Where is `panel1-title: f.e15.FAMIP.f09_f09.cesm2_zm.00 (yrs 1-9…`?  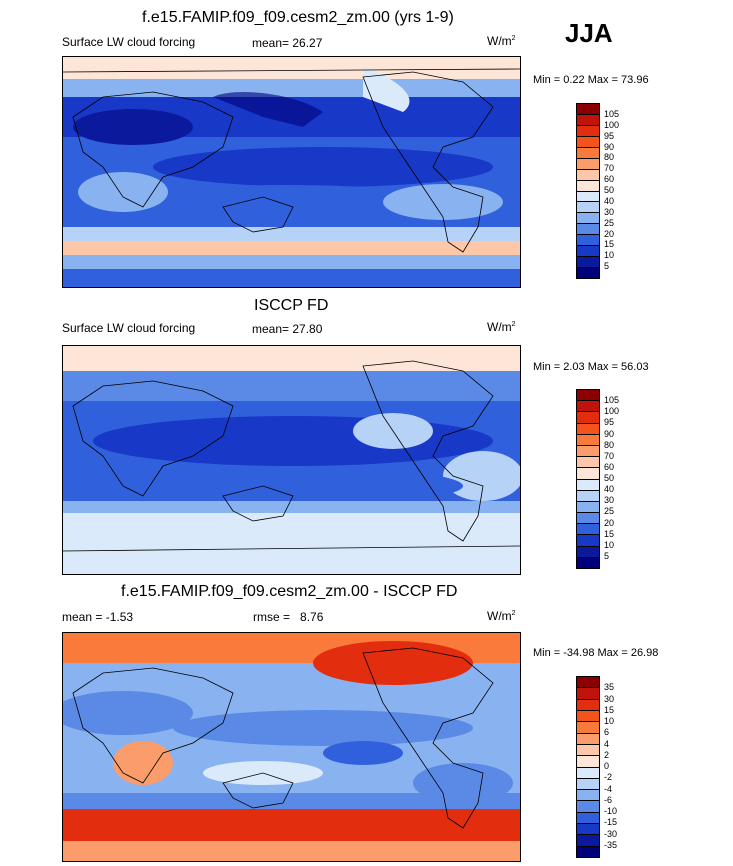 panel1-title: f.e15.FAMIP.f09_f09.cesm2_zm.00 (yrs 1-9… is located at coordinates (298, 17).